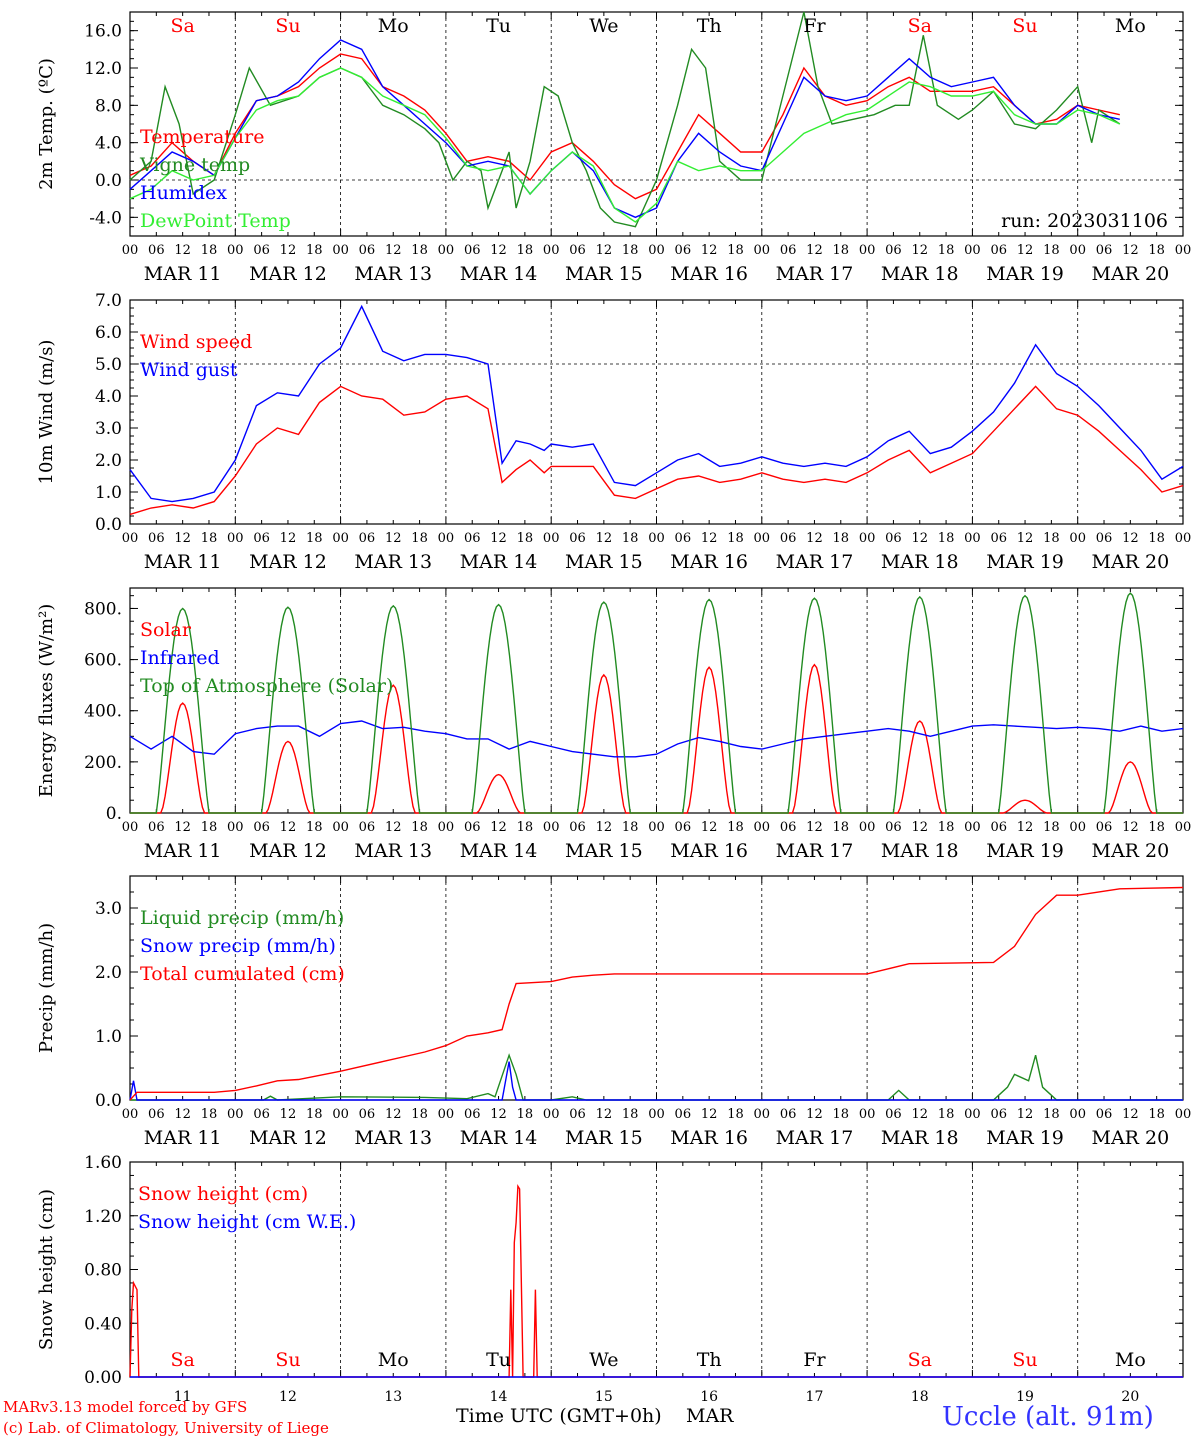 The height and width of the screenshot is (1440, 1194). I want to click on y-tick-label: 0.40, so click(103, 1324).